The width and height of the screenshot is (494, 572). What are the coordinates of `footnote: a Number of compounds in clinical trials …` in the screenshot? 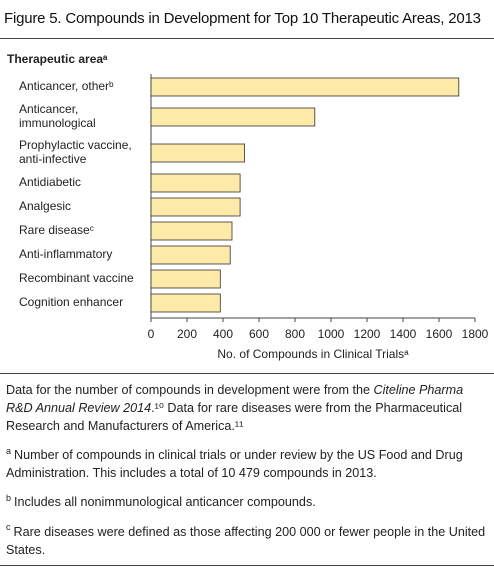 It's located at (247, 462).